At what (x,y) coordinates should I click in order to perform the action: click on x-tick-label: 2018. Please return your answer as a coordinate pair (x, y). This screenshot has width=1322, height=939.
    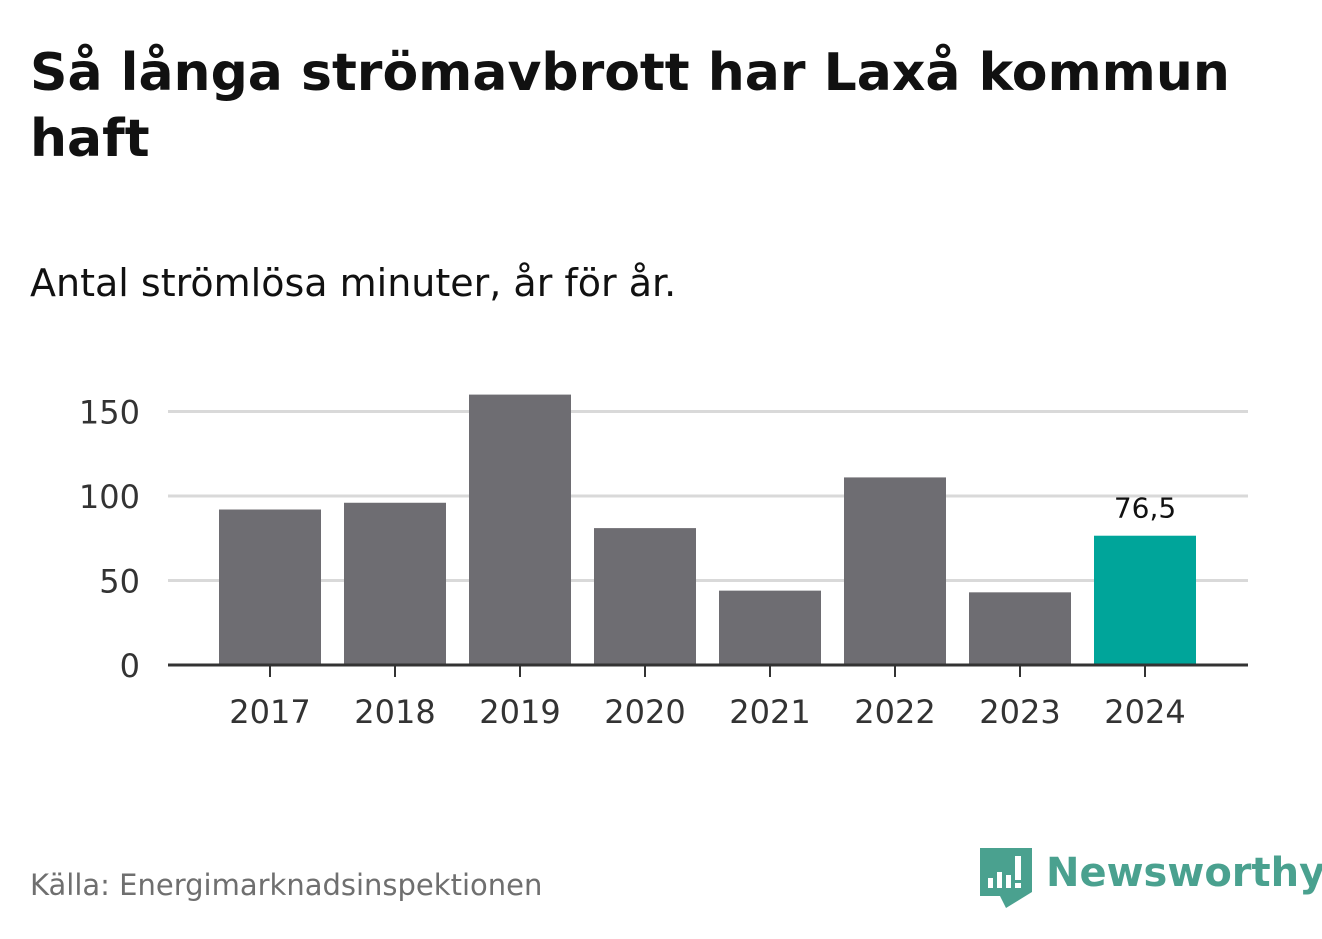
    Looking at the image, I should click on (394, 712).